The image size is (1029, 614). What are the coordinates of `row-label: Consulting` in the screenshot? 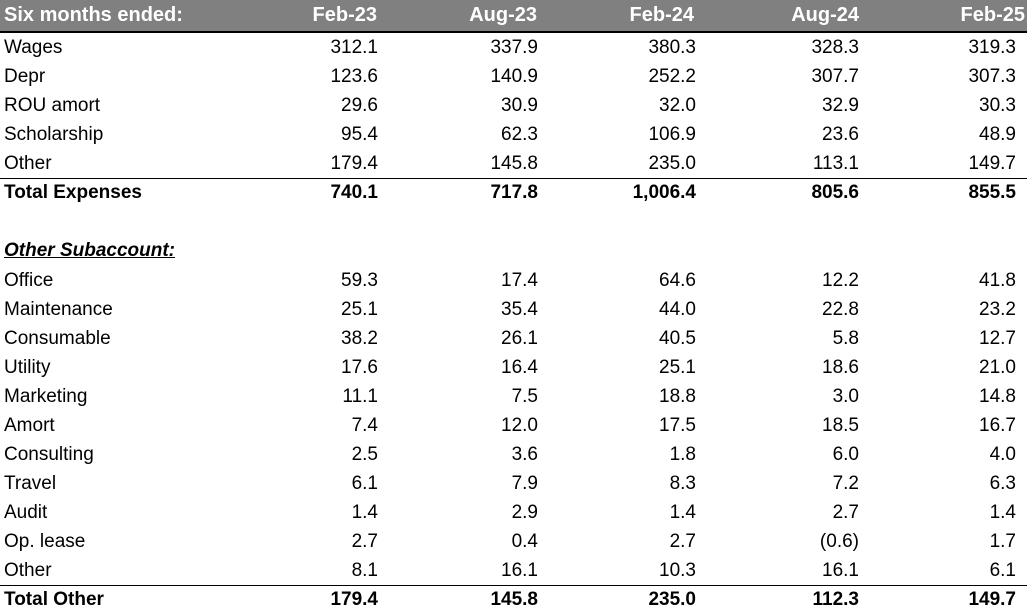 It's located at (109, 454).